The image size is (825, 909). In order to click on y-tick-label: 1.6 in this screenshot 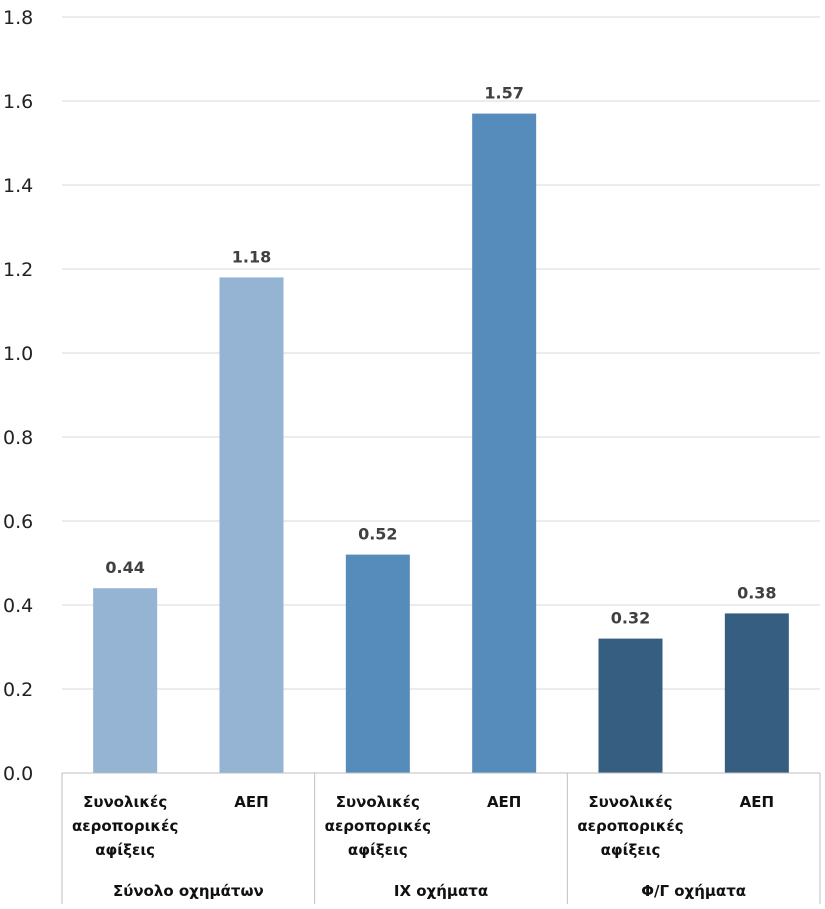, I will do `click(18, 102)`.